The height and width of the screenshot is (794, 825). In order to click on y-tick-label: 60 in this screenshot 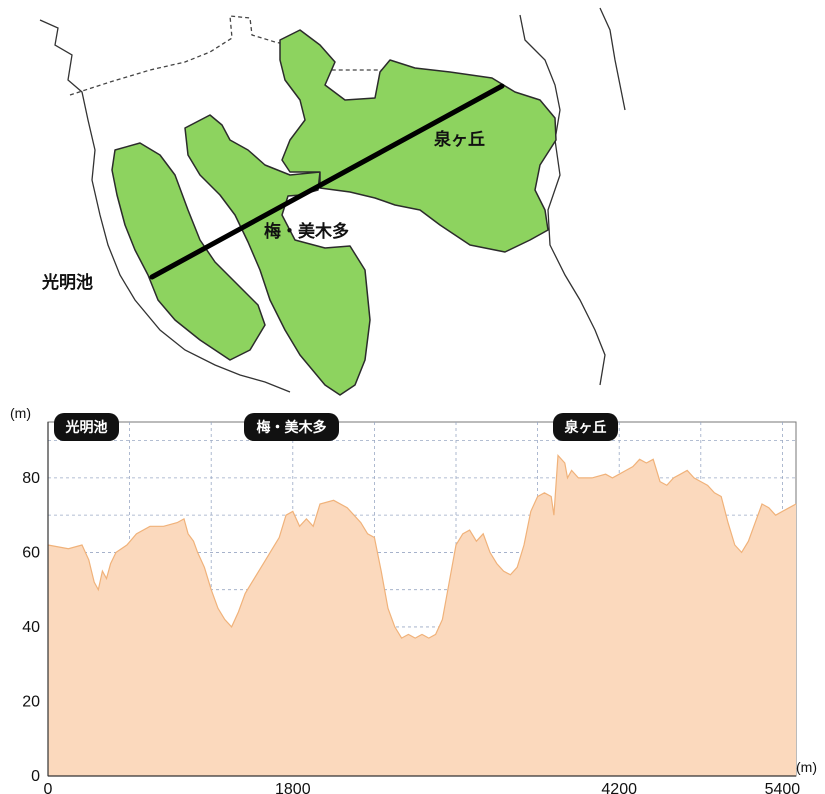, I will do `click(31, 552)`.